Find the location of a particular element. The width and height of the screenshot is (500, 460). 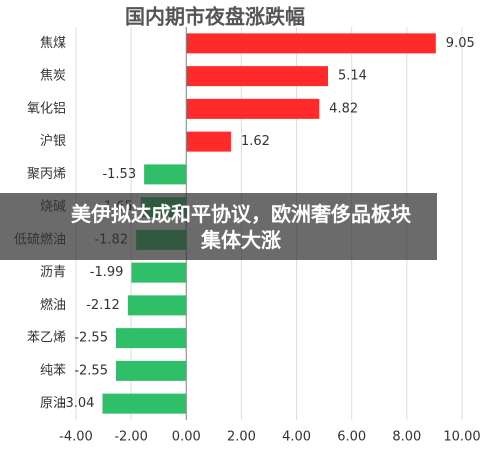

x-tick-label: 4.00 is located at coordinates (296, 437).